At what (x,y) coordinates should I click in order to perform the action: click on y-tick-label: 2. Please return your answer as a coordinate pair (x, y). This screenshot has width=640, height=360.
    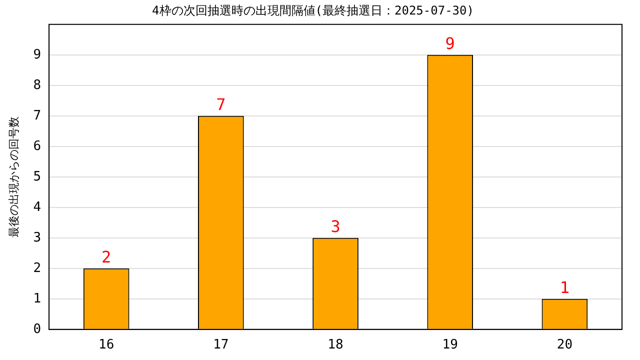
    Looking at the image, I should click on (37, 268).